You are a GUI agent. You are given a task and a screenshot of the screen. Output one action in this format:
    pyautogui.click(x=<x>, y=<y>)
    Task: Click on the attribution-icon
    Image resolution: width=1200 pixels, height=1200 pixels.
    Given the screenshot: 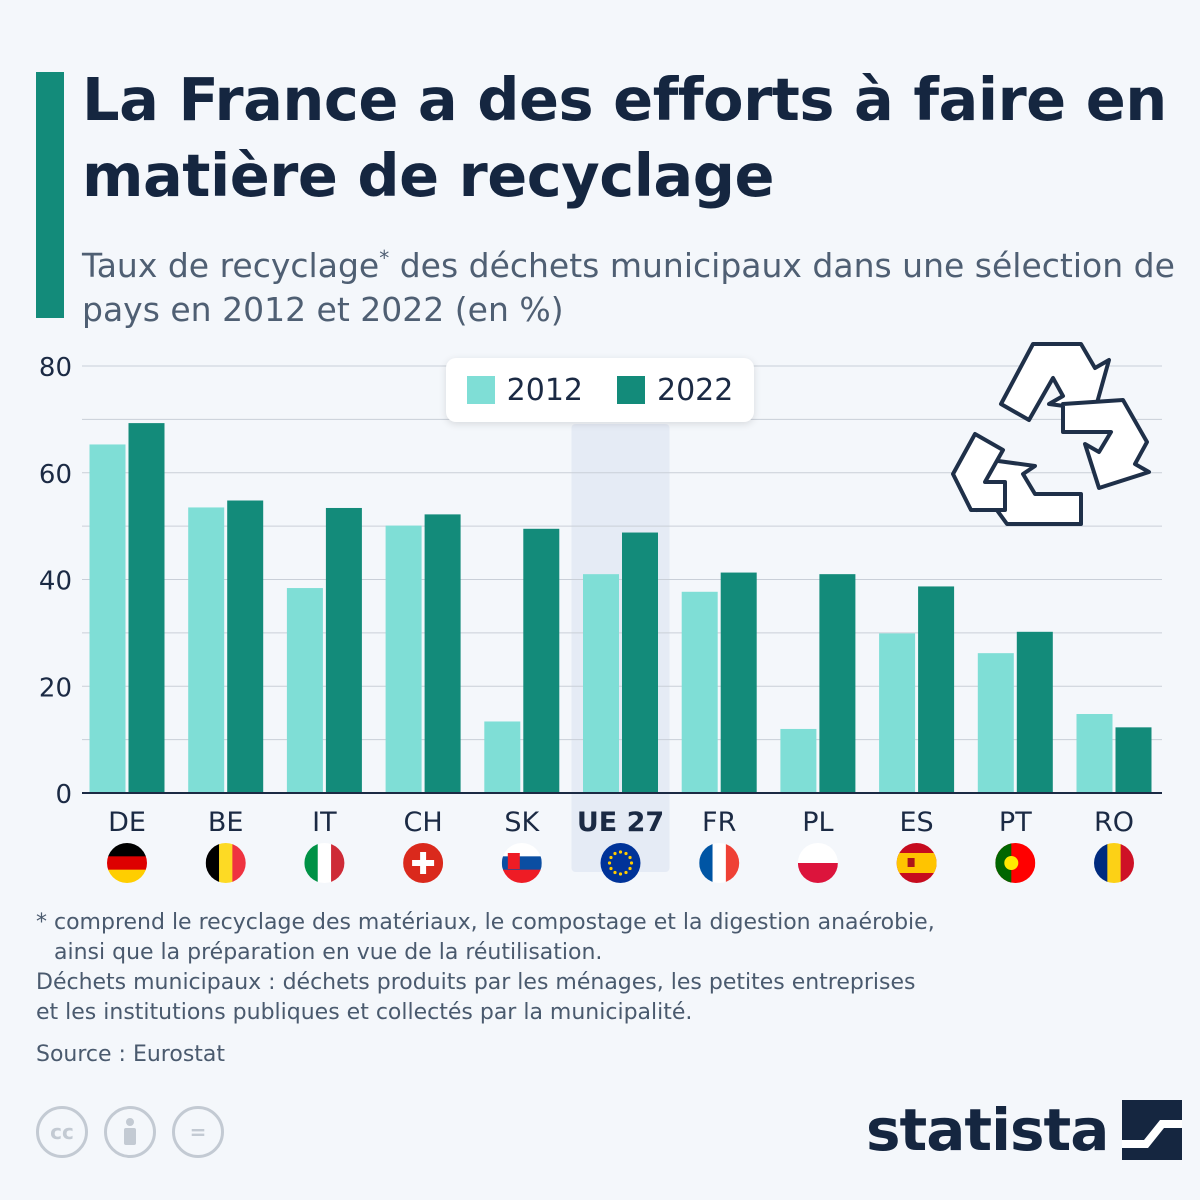 What is the action you would take?
    pyautogui.click(x=130, y=1132)
    